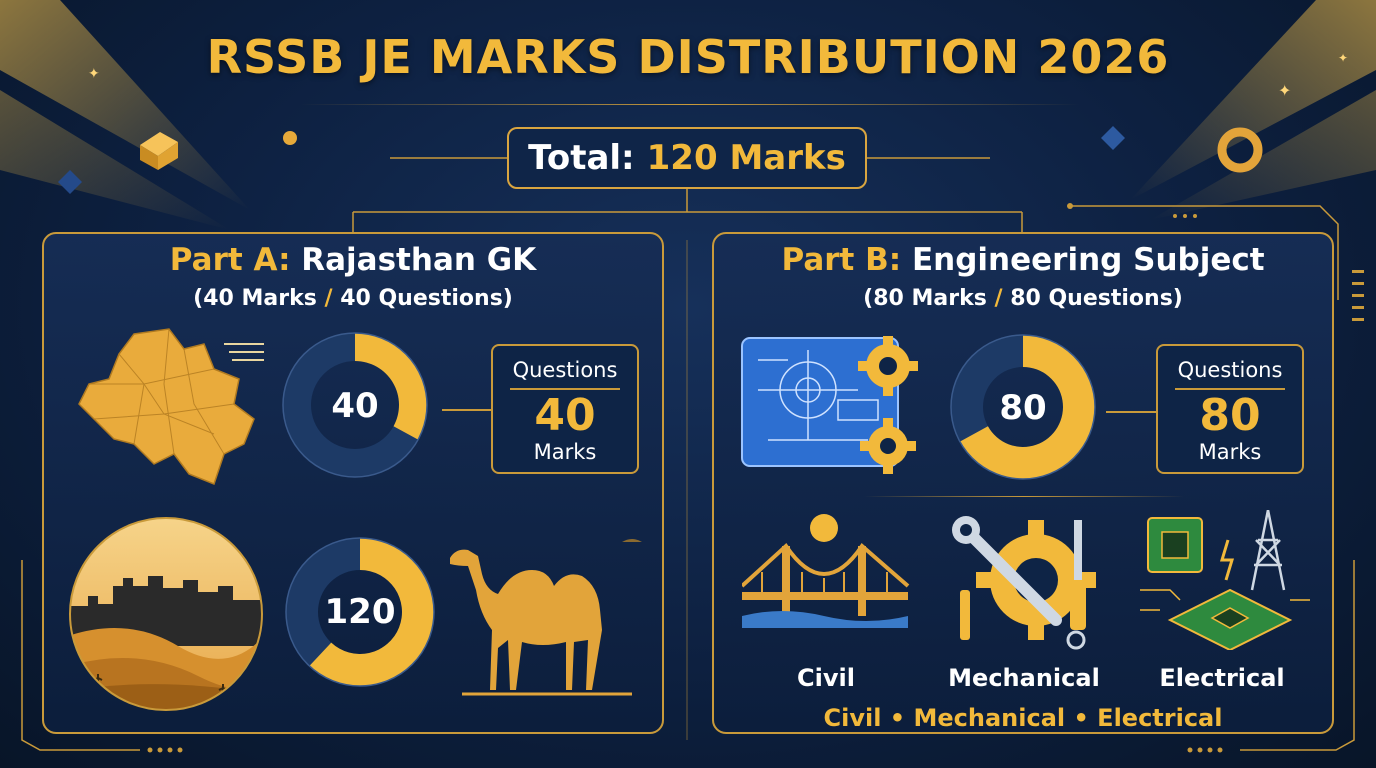  Describe the element at coordinates (1024, 678) in the screenshot. I see `branch-label-mechanical: Mechanical` at that location.